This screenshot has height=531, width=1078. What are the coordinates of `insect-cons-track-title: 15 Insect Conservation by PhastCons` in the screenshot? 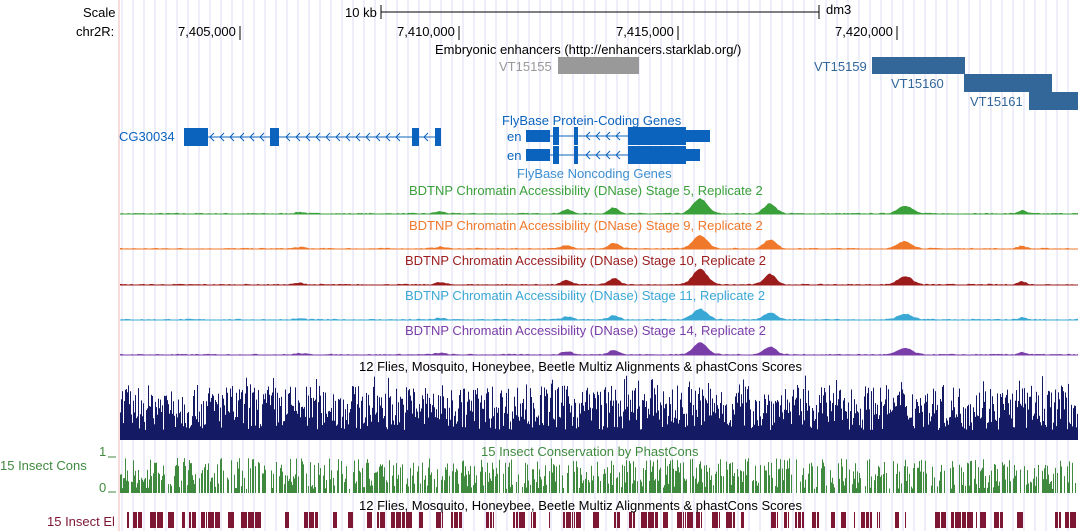 It's located at (590, 451).